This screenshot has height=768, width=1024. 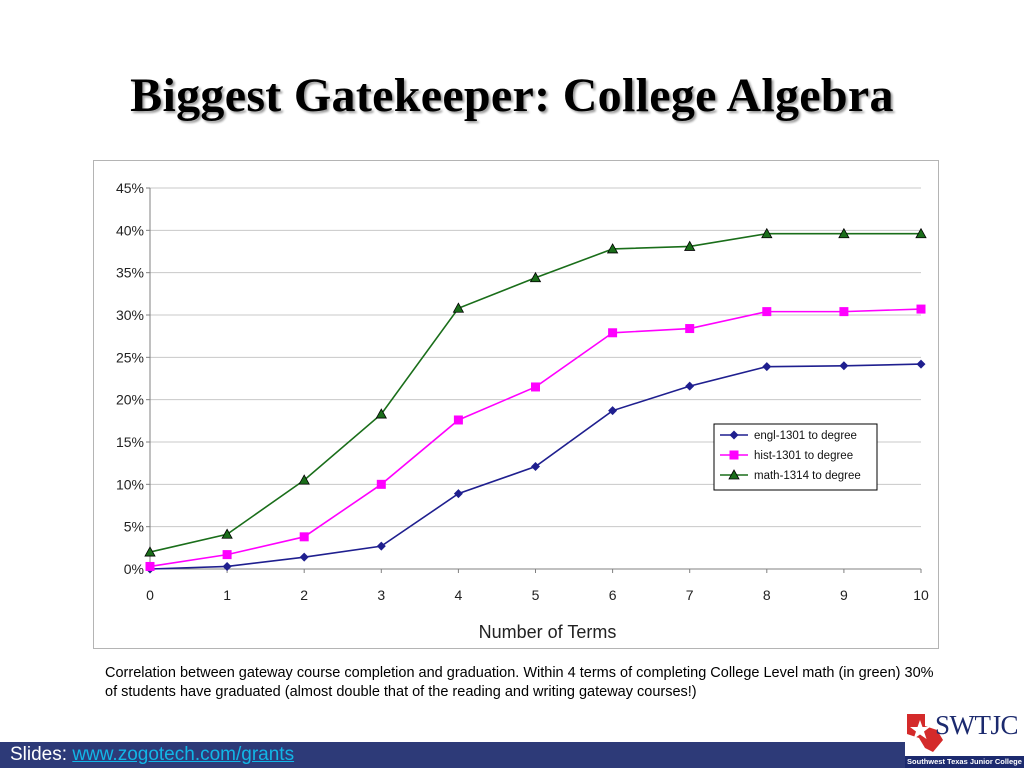 What do you see at coordinates (130, 442) in the screenshot?
I see `y-tick-label: 15%` at bounding box center [130, 442].